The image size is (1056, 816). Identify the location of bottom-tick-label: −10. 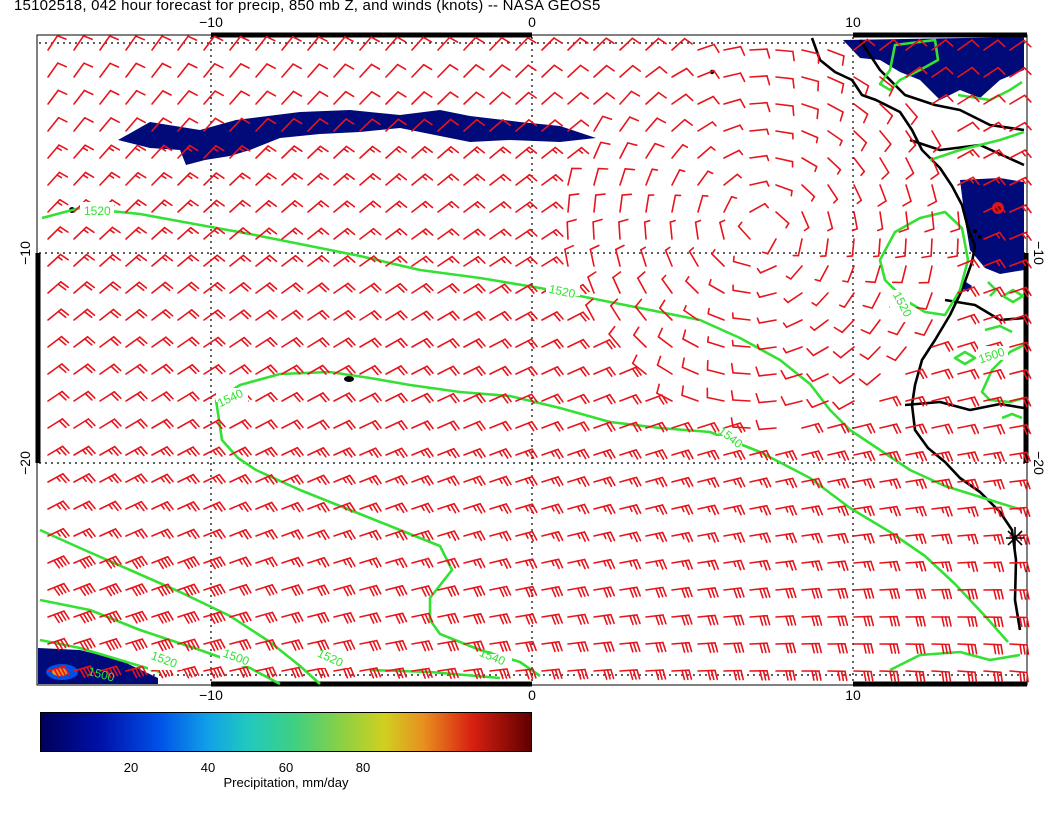
(211, 693).